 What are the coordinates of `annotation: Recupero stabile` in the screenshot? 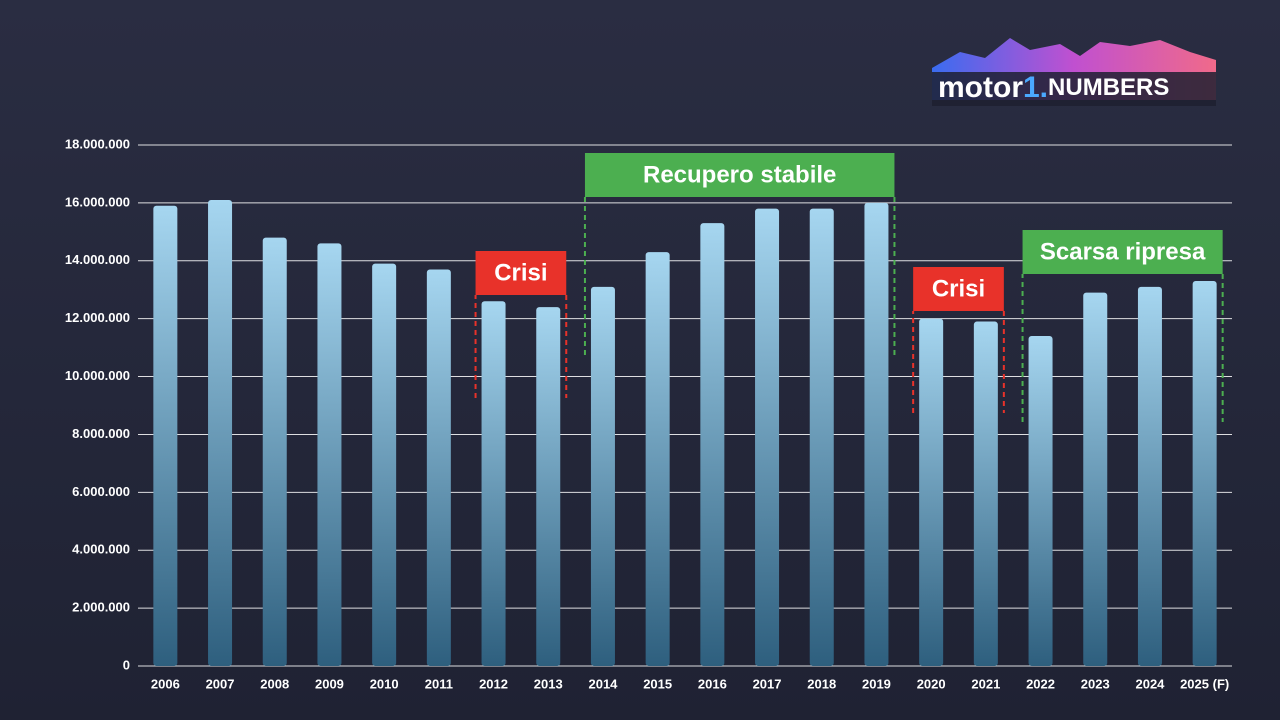 It's located at (739, 254).